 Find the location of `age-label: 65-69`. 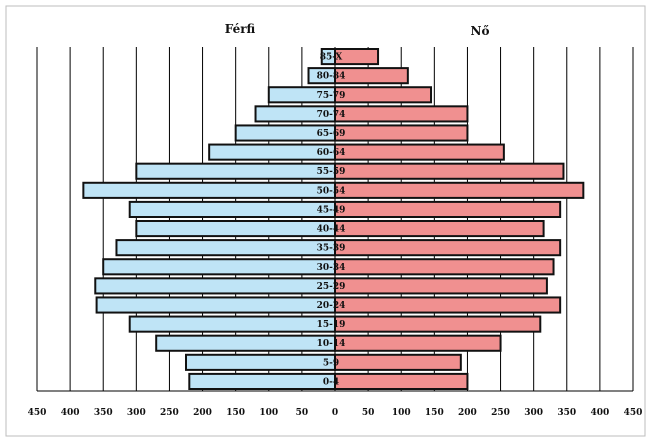

age-label: 65-69 is located at coordinates (331, 134).